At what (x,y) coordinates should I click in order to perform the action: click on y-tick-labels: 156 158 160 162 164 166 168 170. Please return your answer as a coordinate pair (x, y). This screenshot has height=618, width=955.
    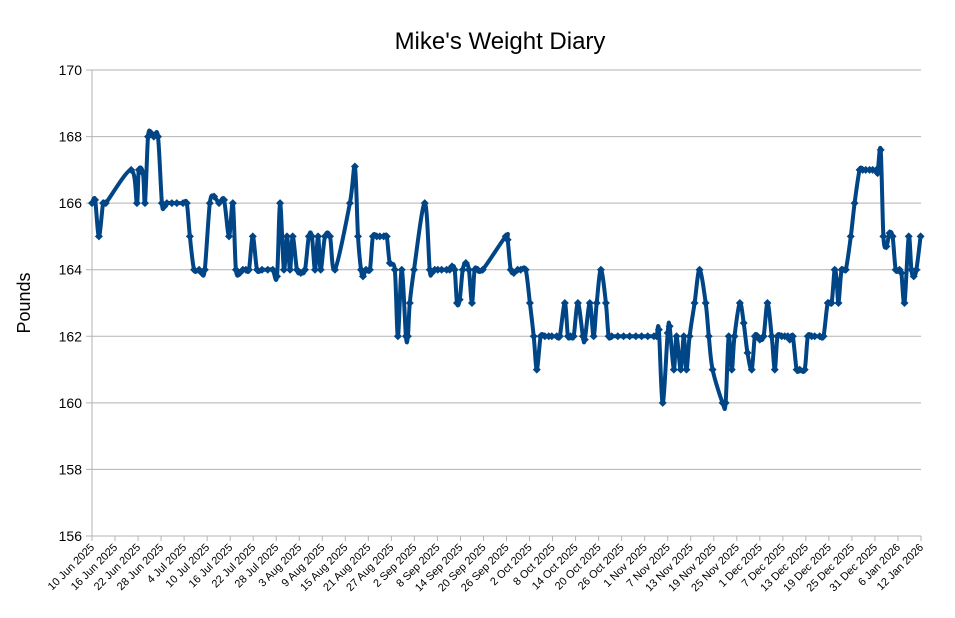
    Looking at the image, I should click on (71, 303).